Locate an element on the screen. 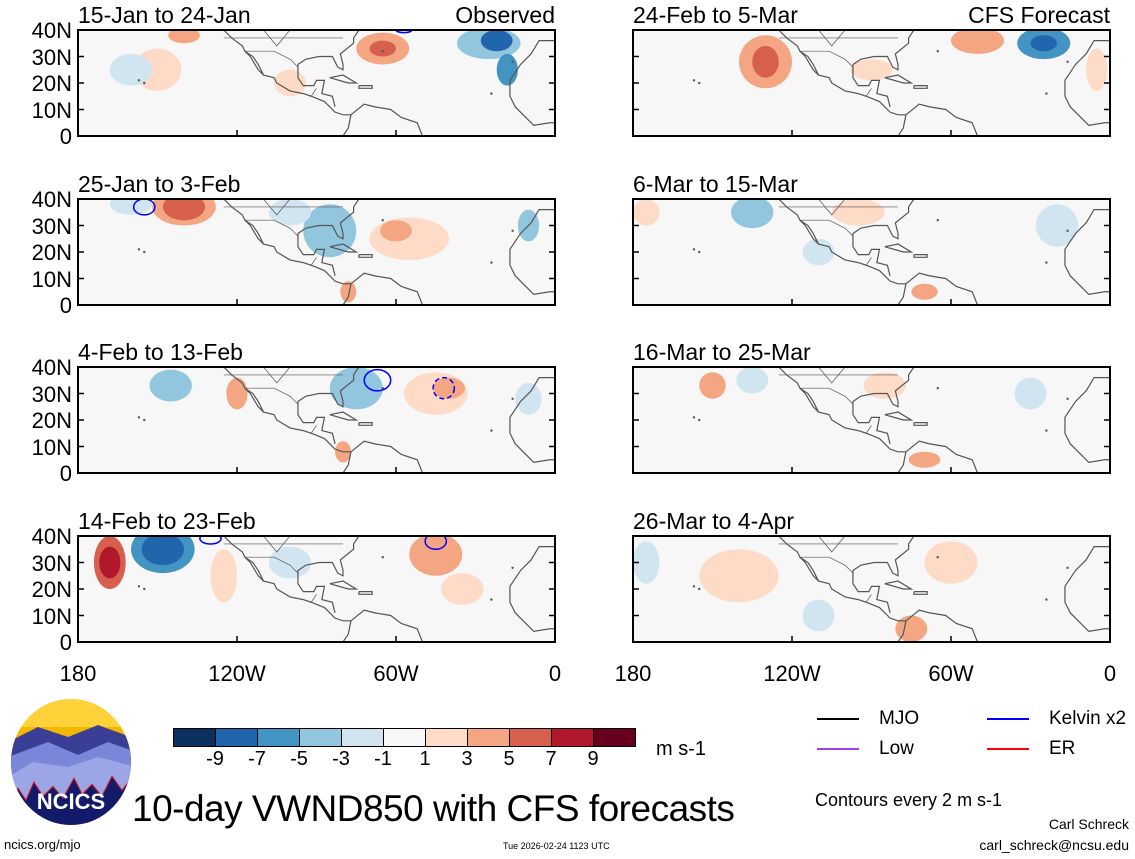 This screenshot has height=859, width=1135. colorbar-tick-label: -9 is located at coordinates (215, 759).